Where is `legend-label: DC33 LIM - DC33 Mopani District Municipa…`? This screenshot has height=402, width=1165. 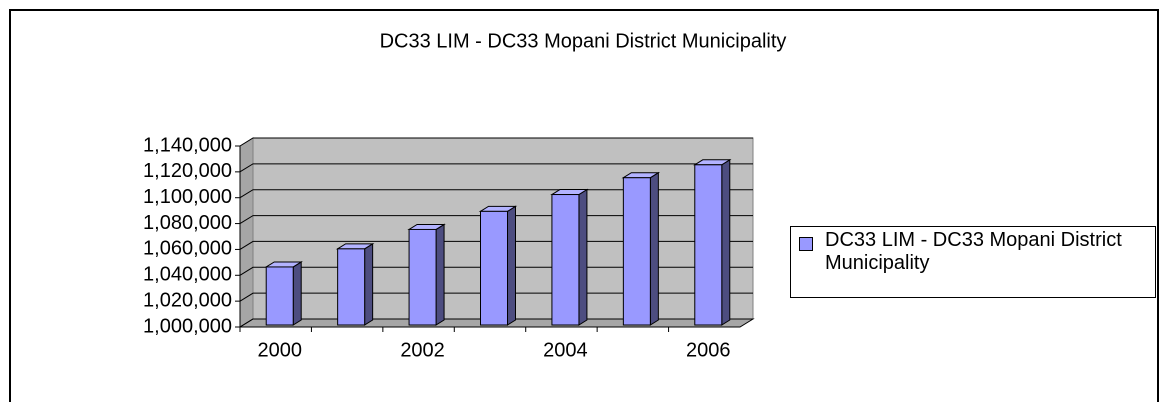 legend-label: DC33 LIM - DC33 Mopani District Municipa… is located at coordinates (973, 251).